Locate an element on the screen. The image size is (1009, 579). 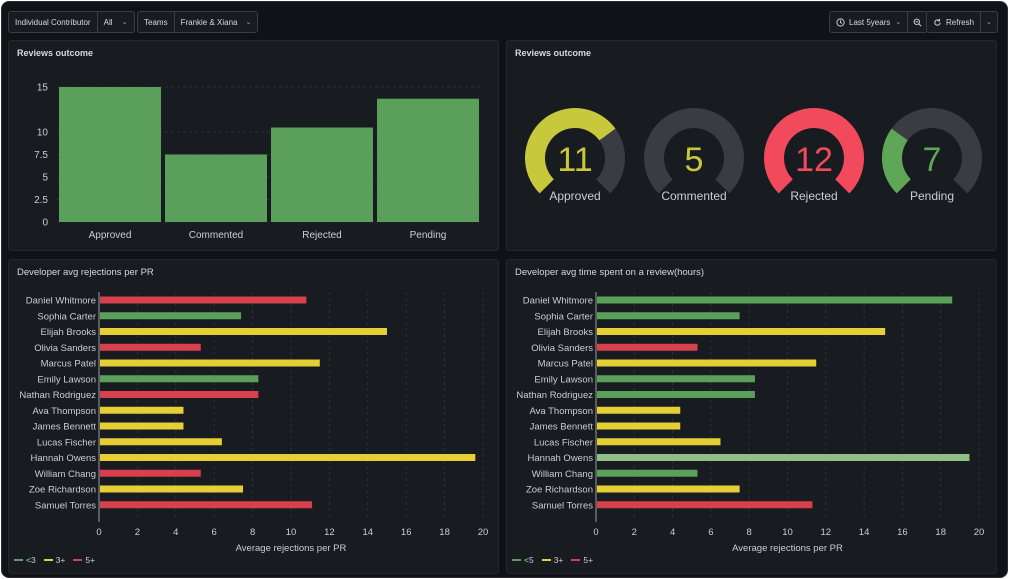
x-tick-label: 2 is located at coordinates (137, 532).